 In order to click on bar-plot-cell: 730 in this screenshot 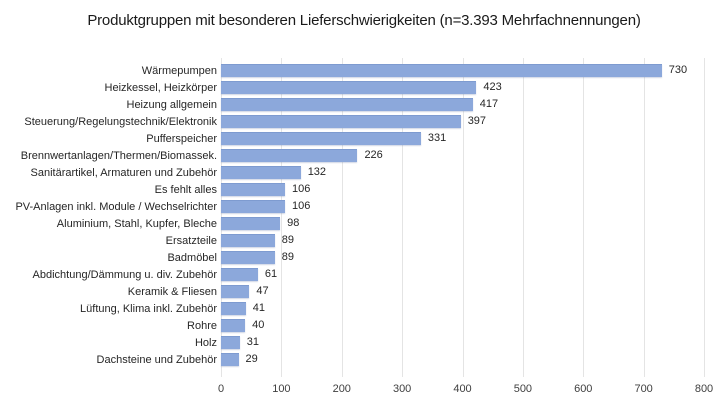, I will do `click(462, 70)`.